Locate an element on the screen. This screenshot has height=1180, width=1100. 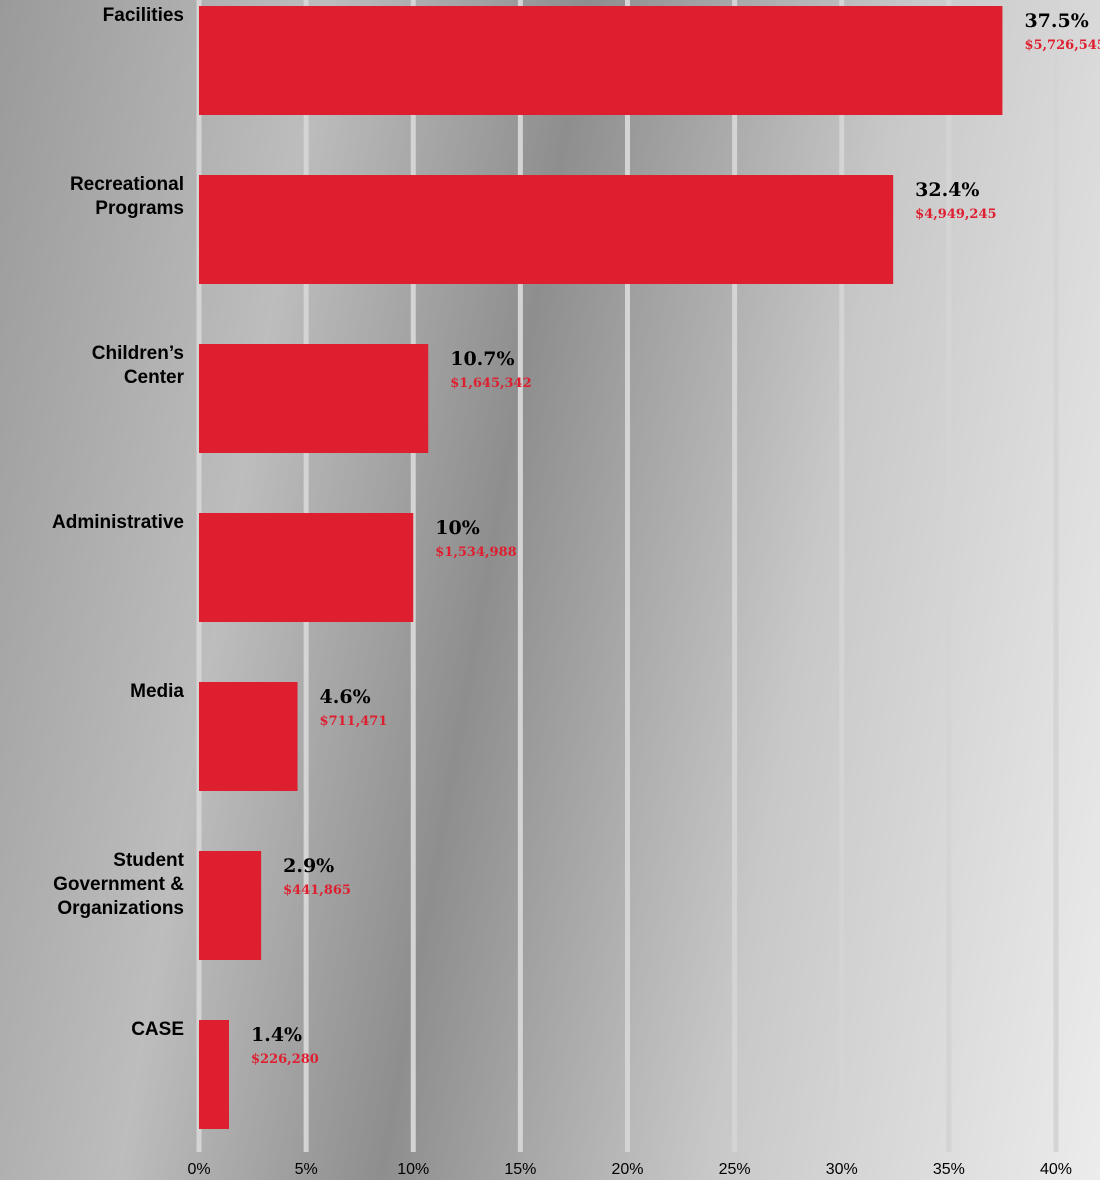
x-tick-label: 35% is located at coordinates (949, 1169).